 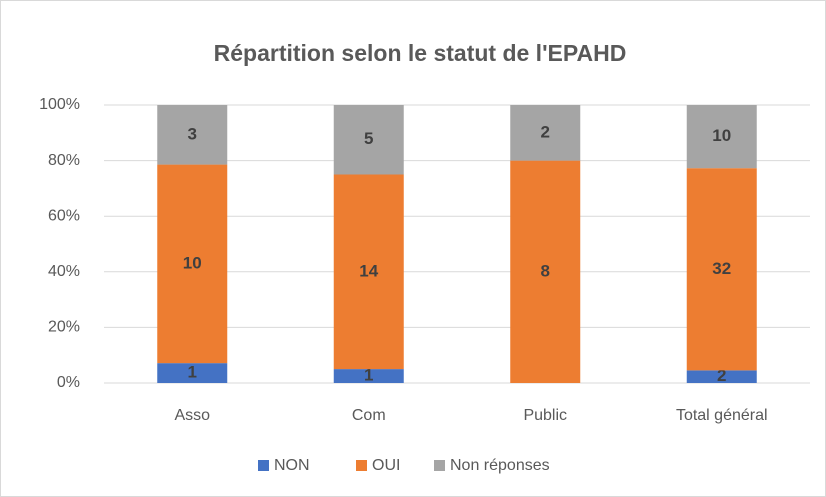 I want to click on x-tick-label: Com, so click(x=369, y=415).